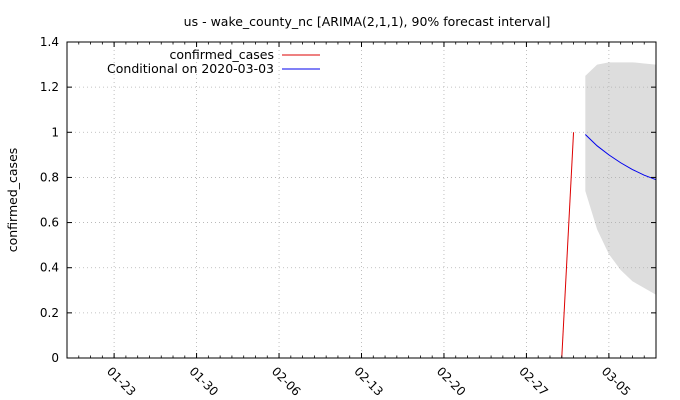 The image size is (680, 400). Describe the element at coordinates (49, 42) in the screenshot. I see `y-tick-label: 1.4` at that location.